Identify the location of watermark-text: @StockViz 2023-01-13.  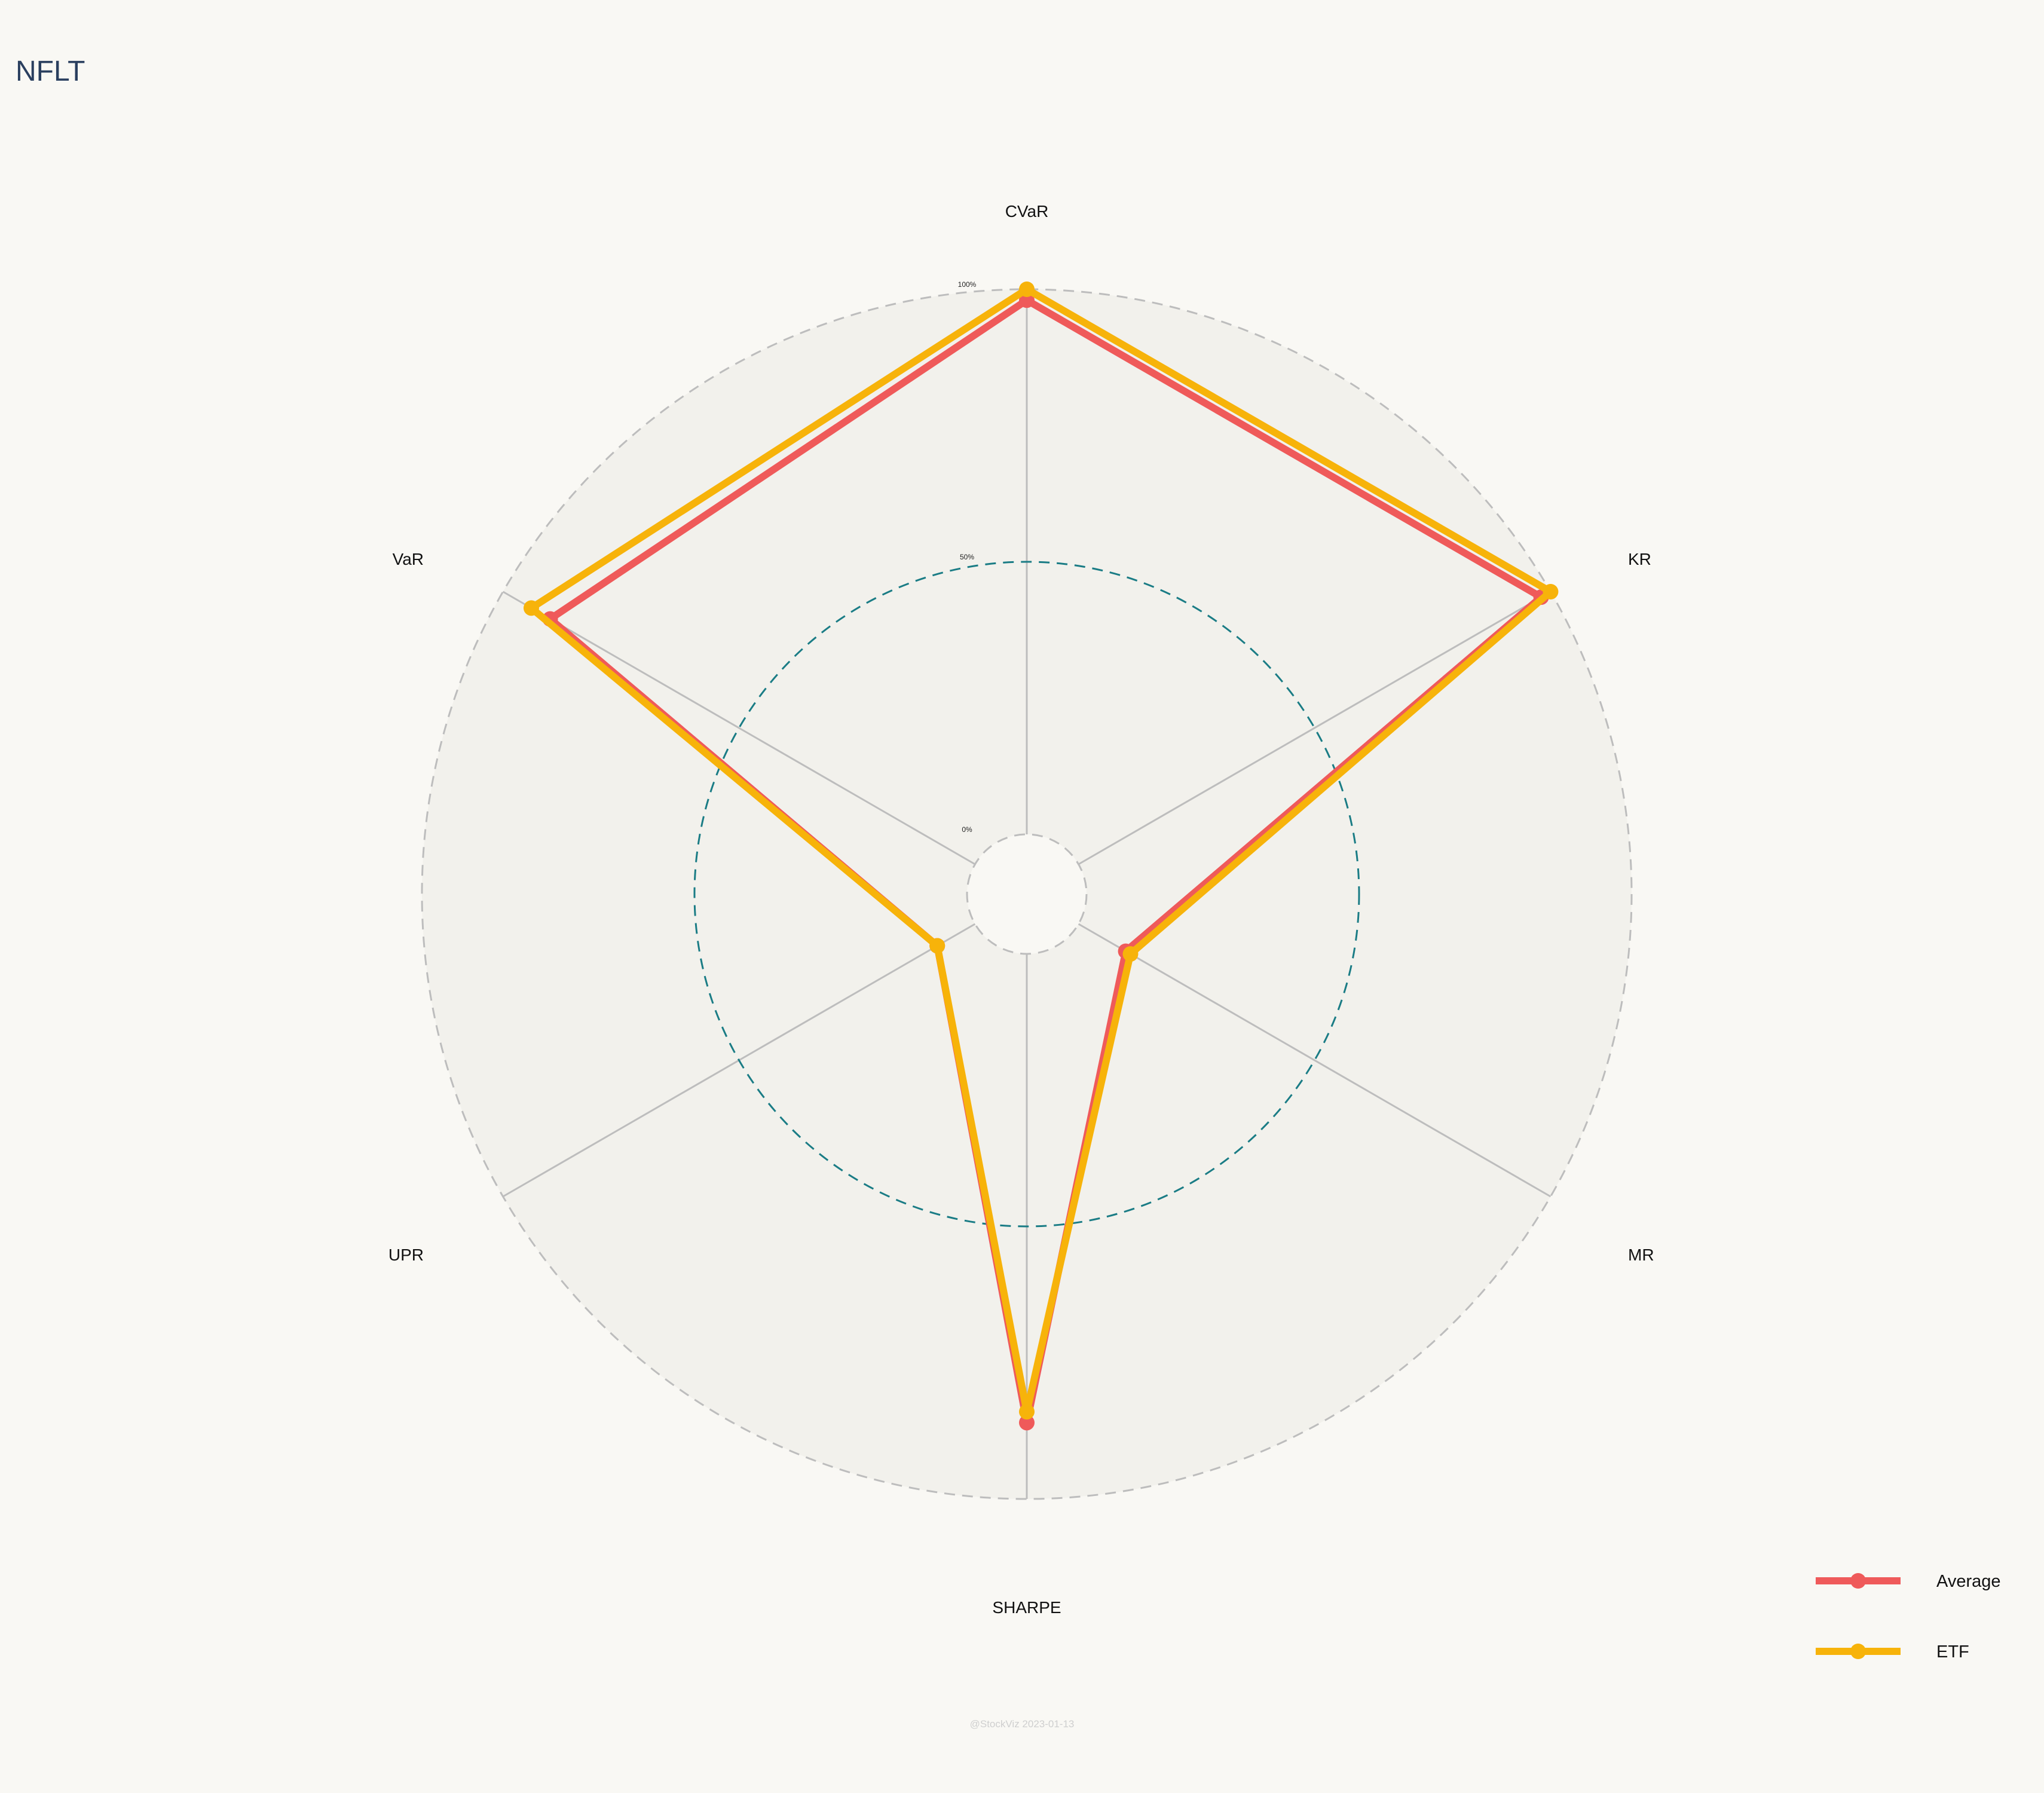
(1022, 1724).